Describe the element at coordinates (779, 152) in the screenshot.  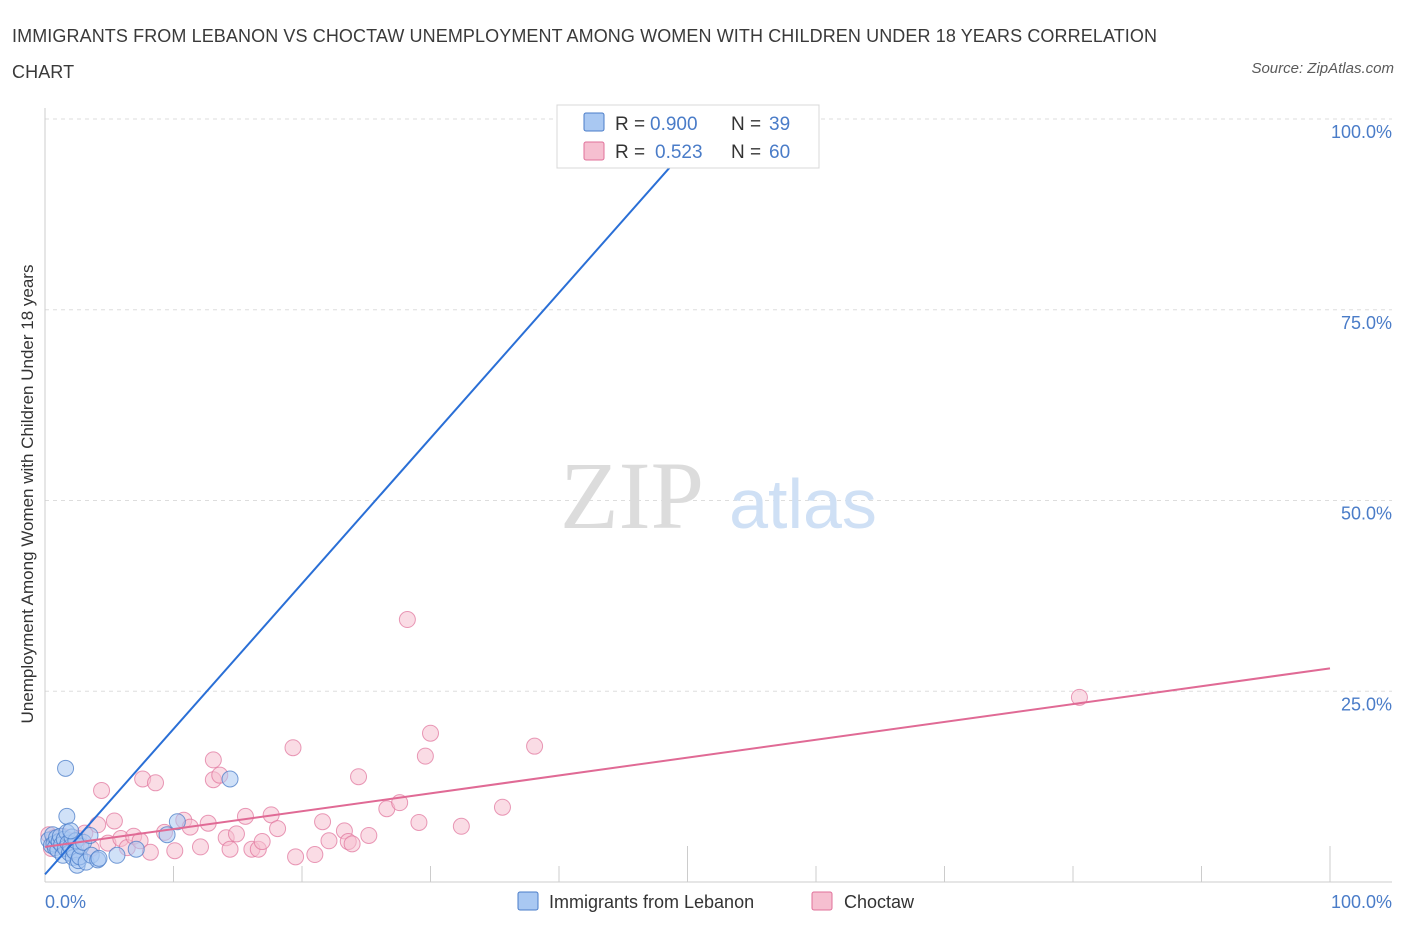
I see `stats-n-value-pink: 60` at that location.